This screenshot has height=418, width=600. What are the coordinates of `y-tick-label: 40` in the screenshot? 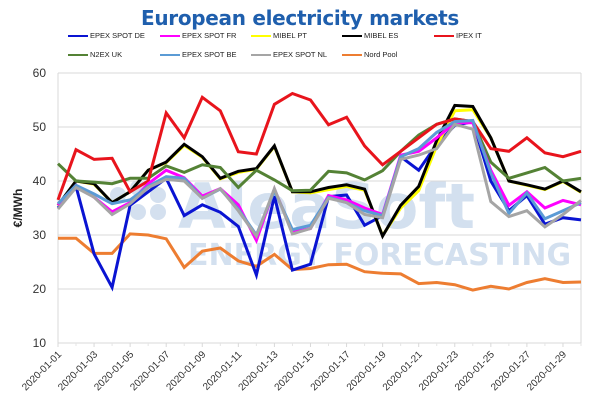 It's located at (40, 181).